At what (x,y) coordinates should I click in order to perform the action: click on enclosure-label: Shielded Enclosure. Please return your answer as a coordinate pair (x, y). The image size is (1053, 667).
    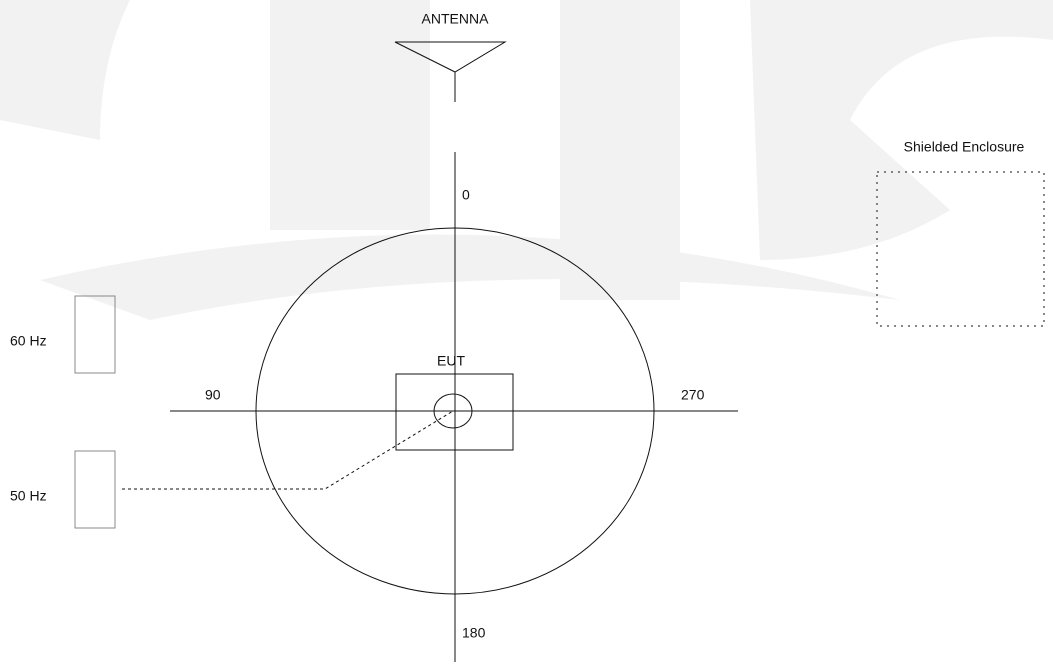
    Looking at the image, I should click on (964, 147).